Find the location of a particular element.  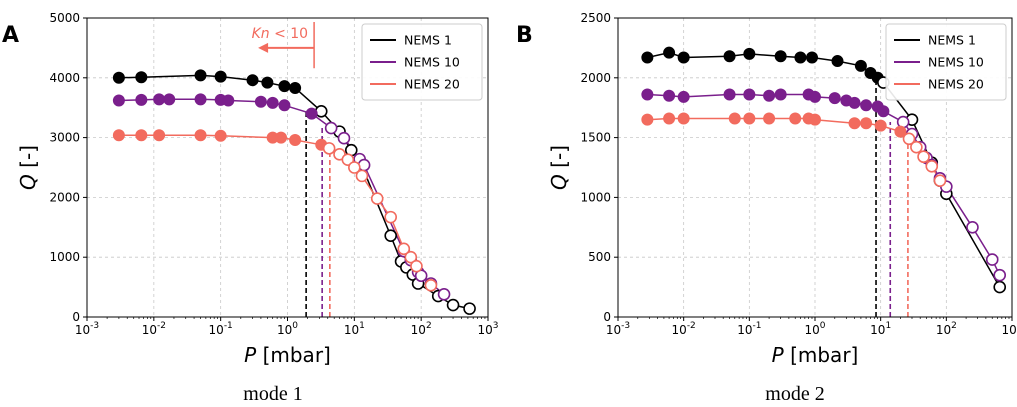

panel-a-x-tick-label: 10⁻¹ is located at coordinates (221, 329).